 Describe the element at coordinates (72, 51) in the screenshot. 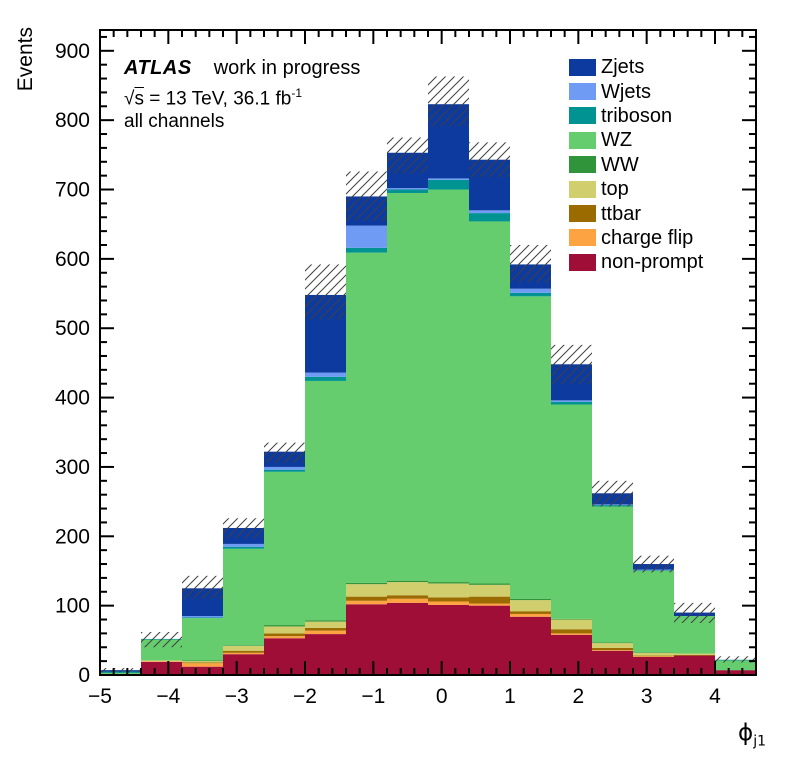

I see `y-tick-label: 900` at that location.